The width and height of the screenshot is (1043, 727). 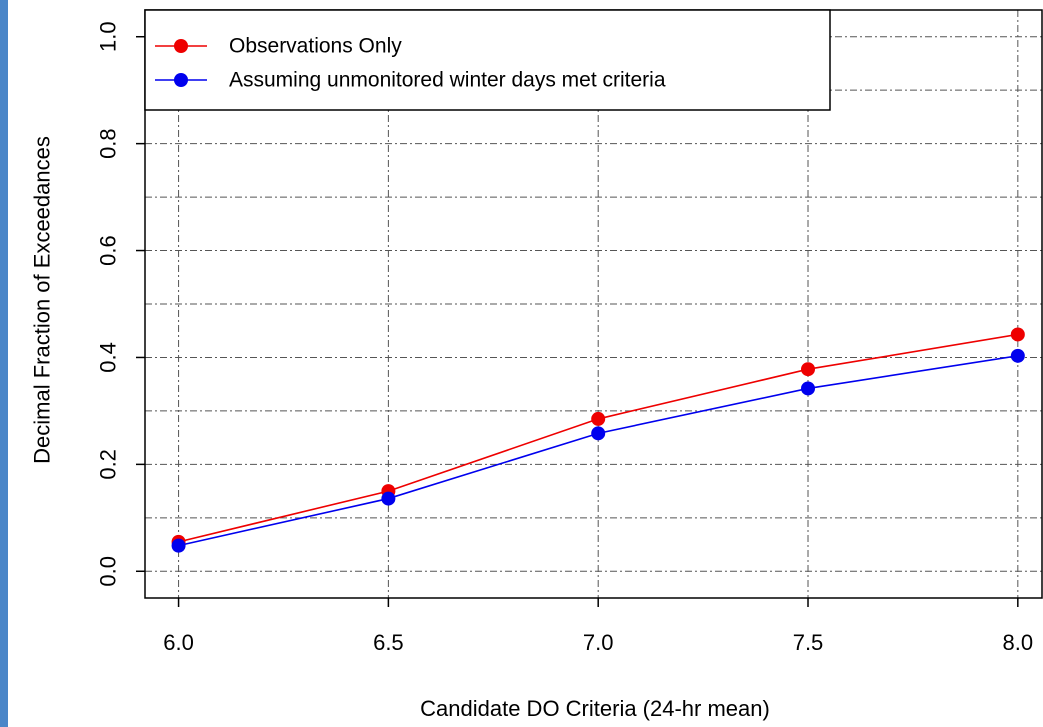 I want to click on y-tick-label: 0.2, so click(x=108, y=464).